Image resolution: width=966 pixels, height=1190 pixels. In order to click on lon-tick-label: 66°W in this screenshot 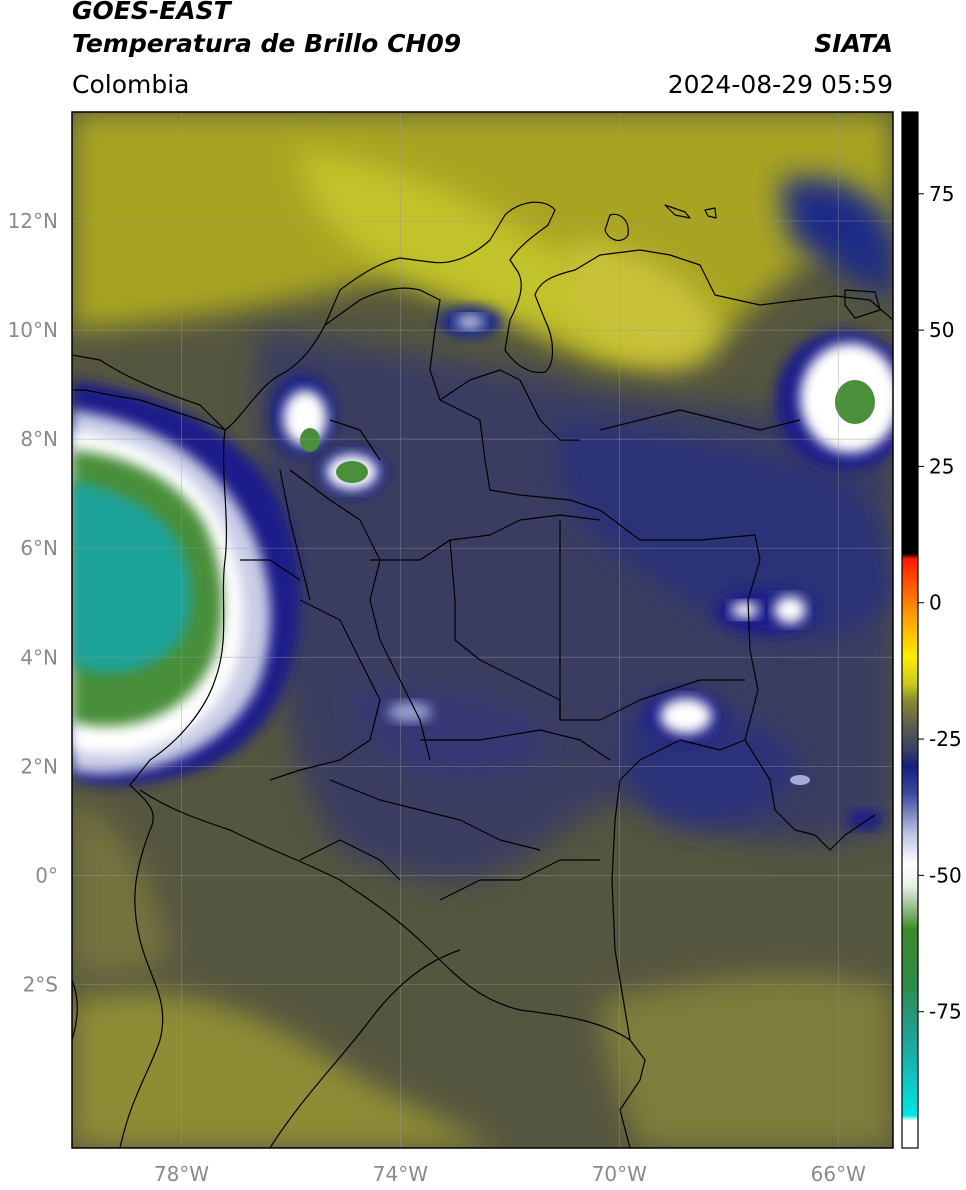, I will do `click(838, 1174)`.